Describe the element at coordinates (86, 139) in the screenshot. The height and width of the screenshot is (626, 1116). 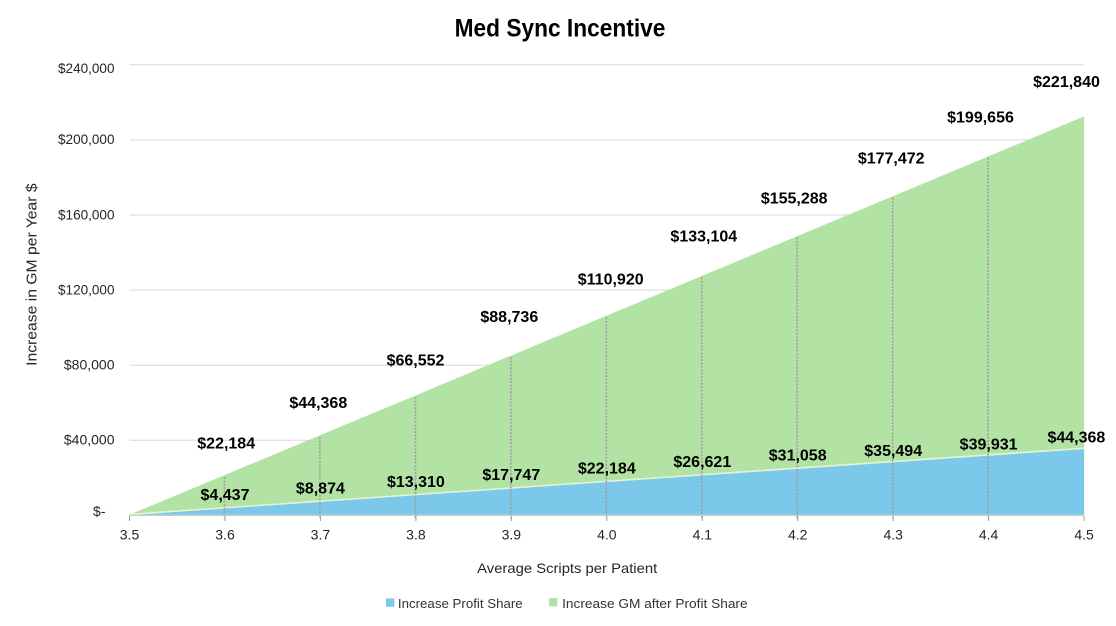
I see `svg-text: $200,000` at that location.